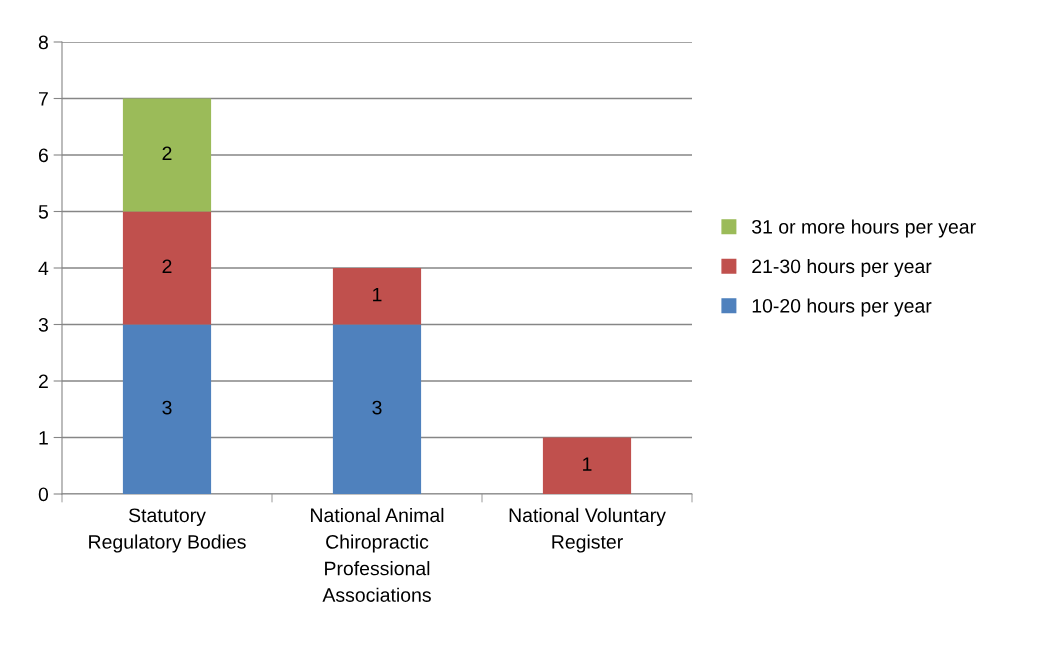 Image resolution: width=1061 pixels, height=650 pixels. I want to click on y-tick-label: 3, so click(43, 324).